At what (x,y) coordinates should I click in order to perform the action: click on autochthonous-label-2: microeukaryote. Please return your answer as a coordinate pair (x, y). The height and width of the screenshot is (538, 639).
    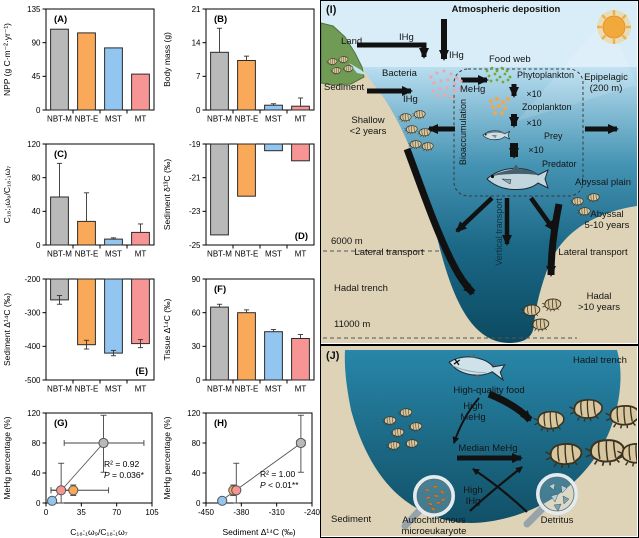
    Looking at the image, I should click on (434, 531).